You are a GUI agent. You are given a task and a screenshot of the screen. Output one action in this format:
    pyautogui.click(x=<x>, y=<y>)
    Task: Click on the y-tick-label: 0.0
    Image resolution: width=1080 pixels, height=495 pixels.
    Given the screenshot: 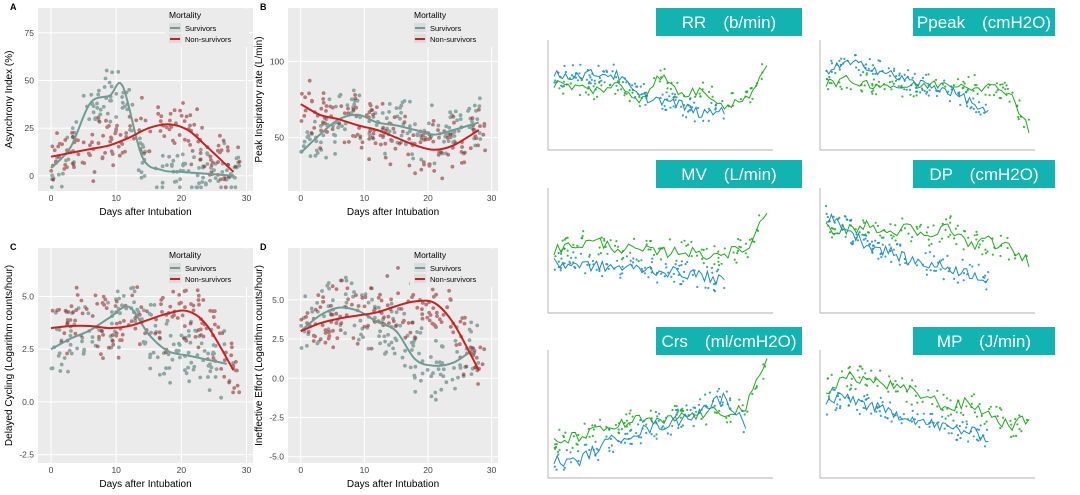 What is the action you would take?
    pyautogui.click(x=278, y=378)
    